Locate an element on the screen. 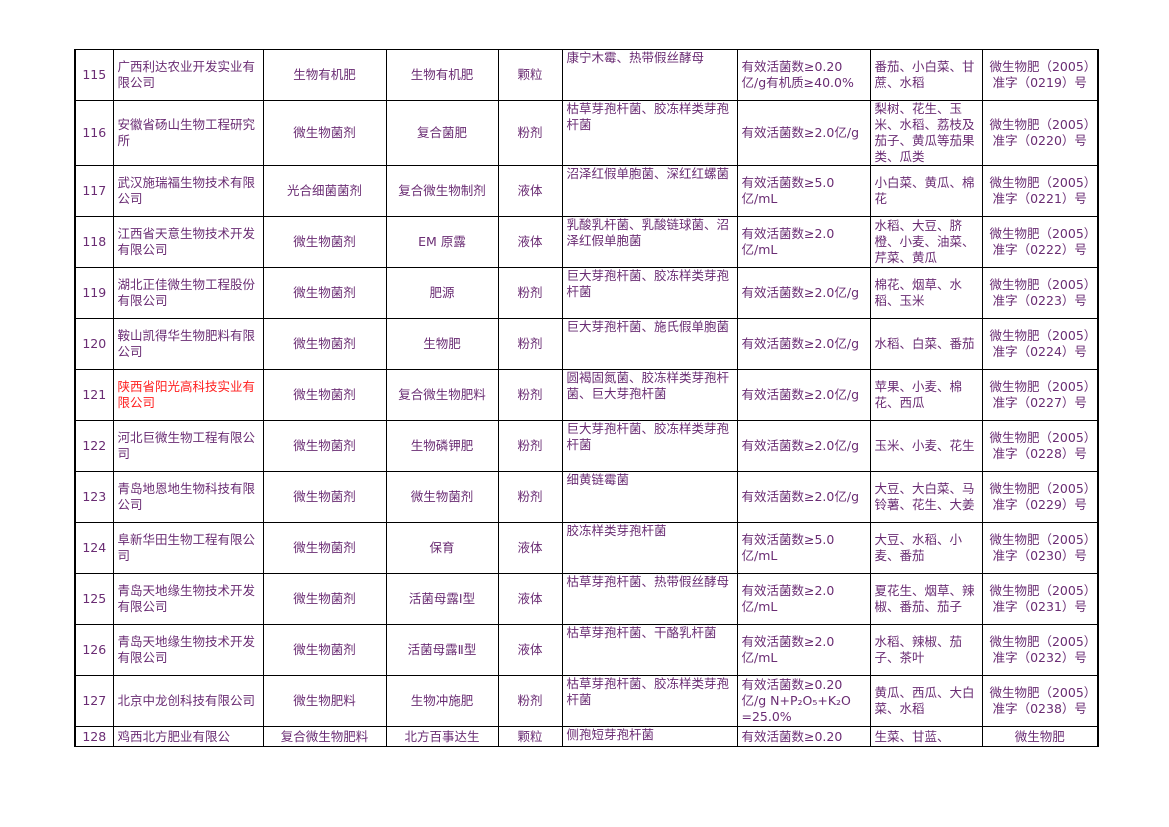 This screenshot has height=827, width=1169. col-crops: 水稻、大豆、脐橙、小麦、油菜、芹菜、黄瓜 is located at coordinates (926, 242).